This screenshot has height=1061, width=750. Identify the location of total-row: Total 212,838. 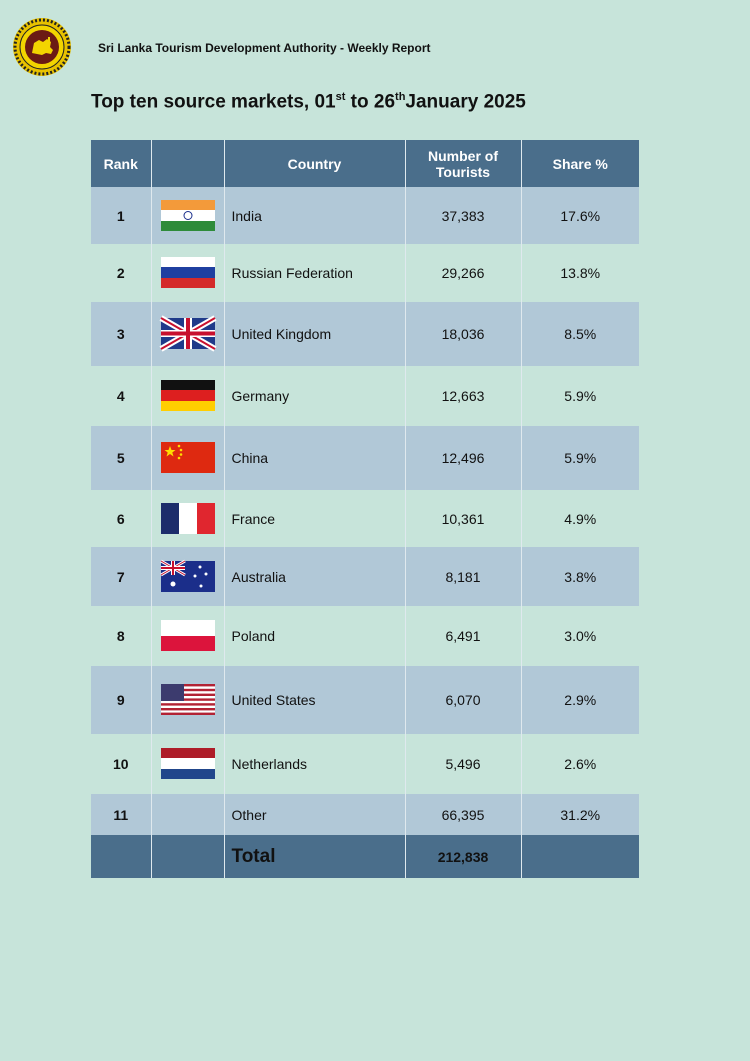
(365, 856).